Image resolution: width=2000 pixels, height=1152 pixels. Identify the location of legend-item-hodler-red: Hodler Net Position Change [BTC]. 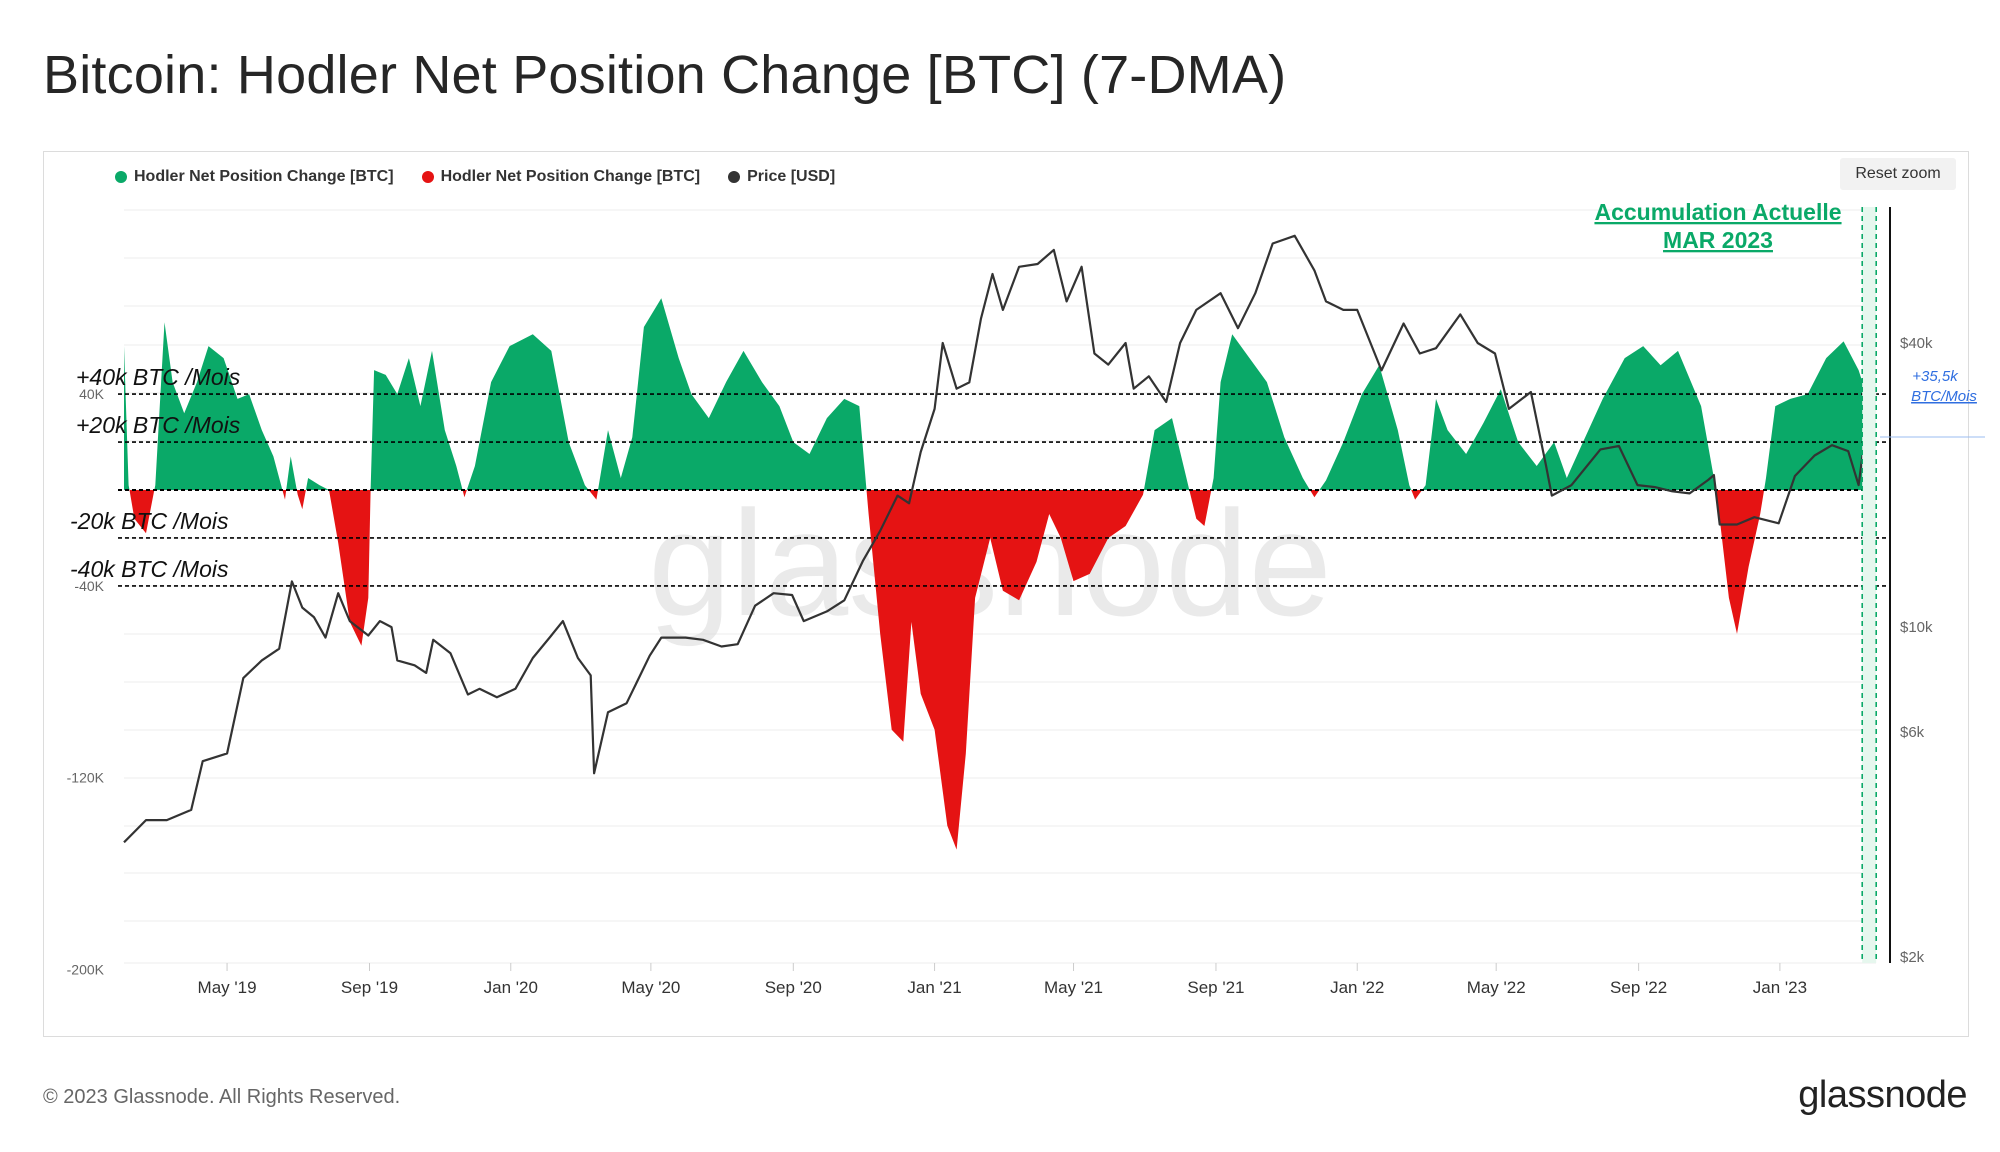
(561, 177).